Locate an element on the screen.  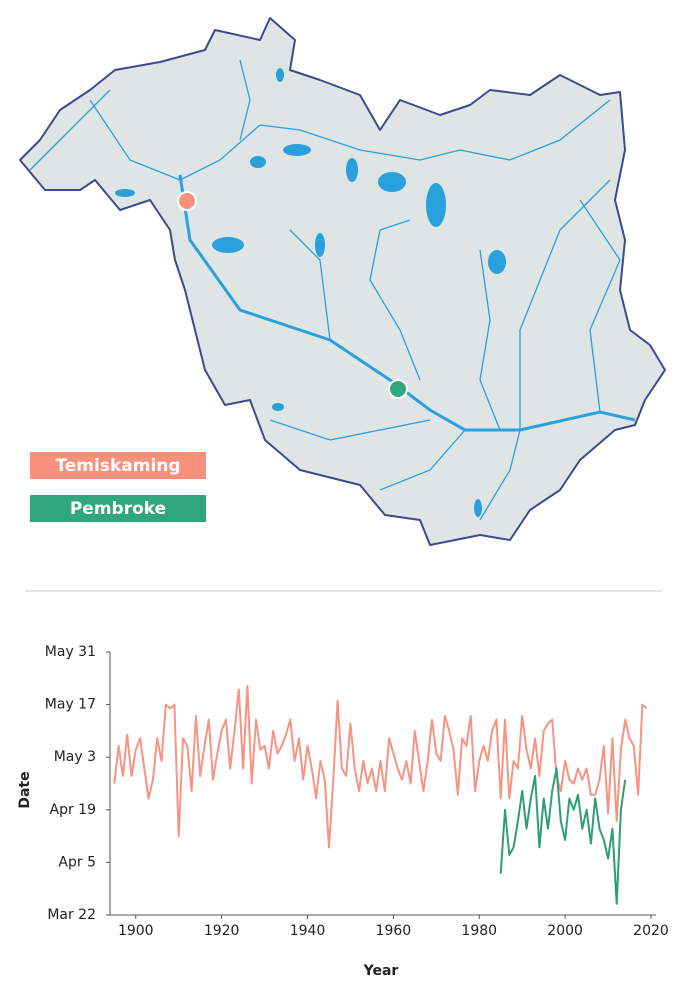
x-tick-label: 1900 is located at coordinates (136, 931).